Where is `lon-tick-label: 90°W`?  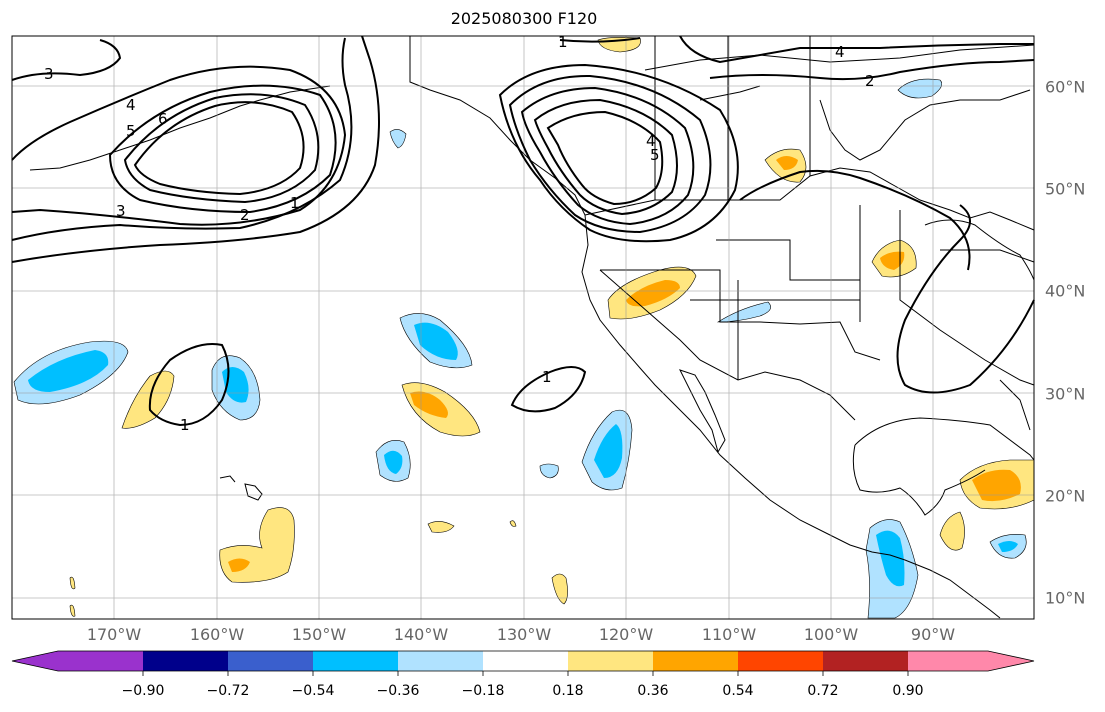
lon-tick-label: 90°W is located at coordinates (933, 634).